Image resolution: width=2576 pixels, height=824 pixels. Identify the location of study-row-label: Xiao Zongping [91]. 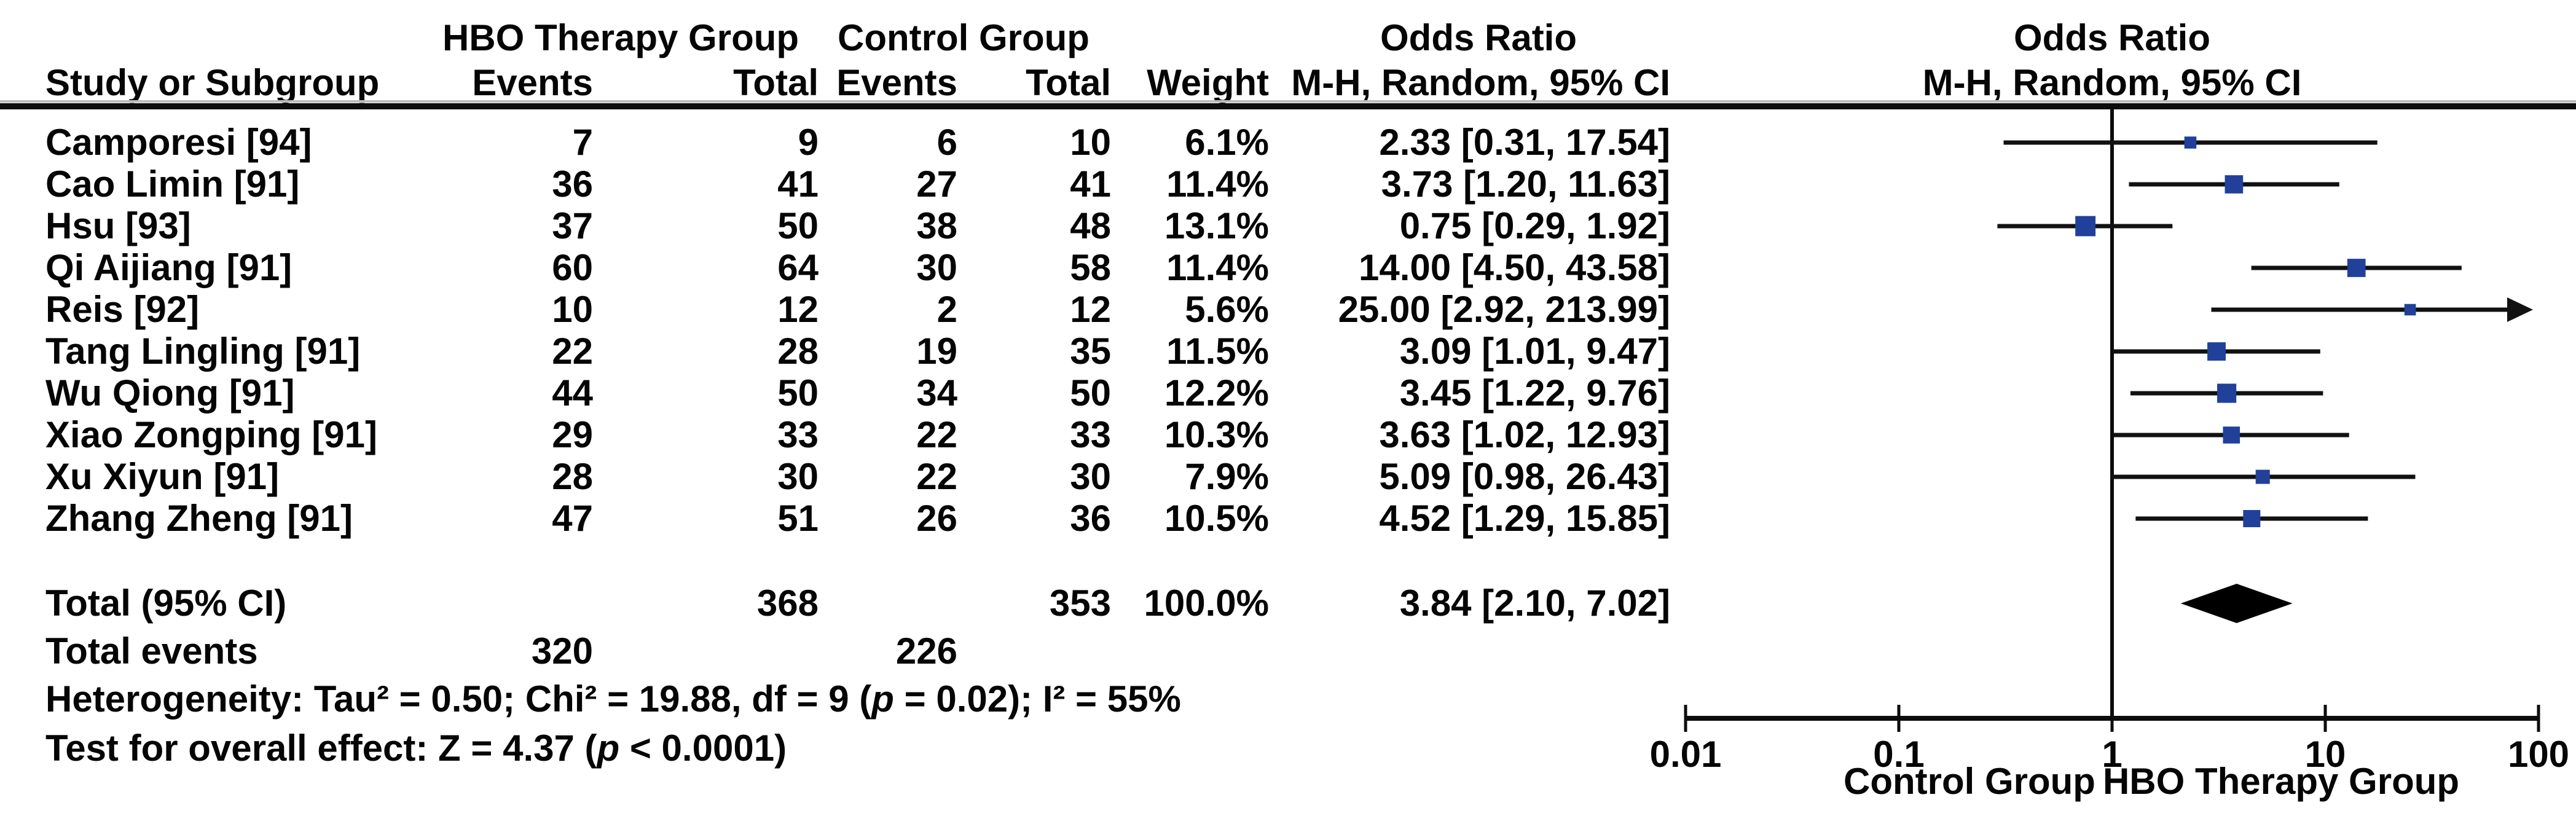
(211, 435).